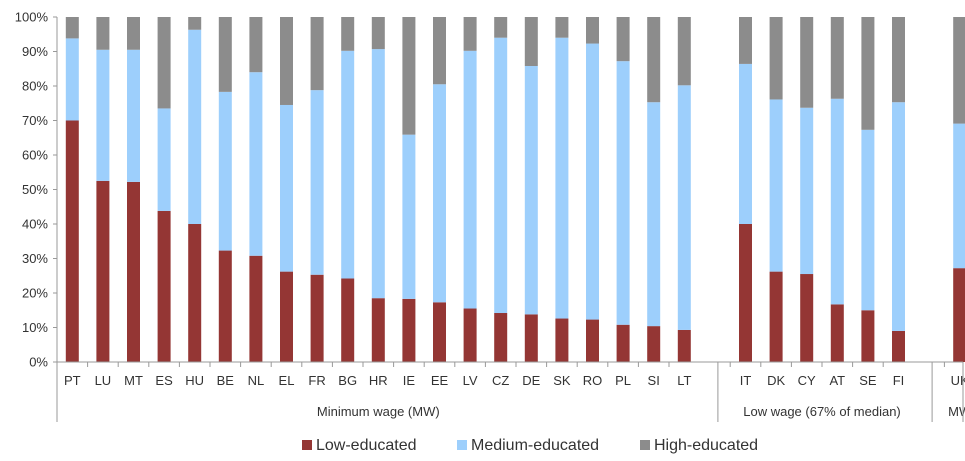 The height and width of the screenshot is (461, 965). What do you see at coordinates (439, 332) in the screenshot?
I see `bar-low-educated-ee` at bounding box center [439, 332].